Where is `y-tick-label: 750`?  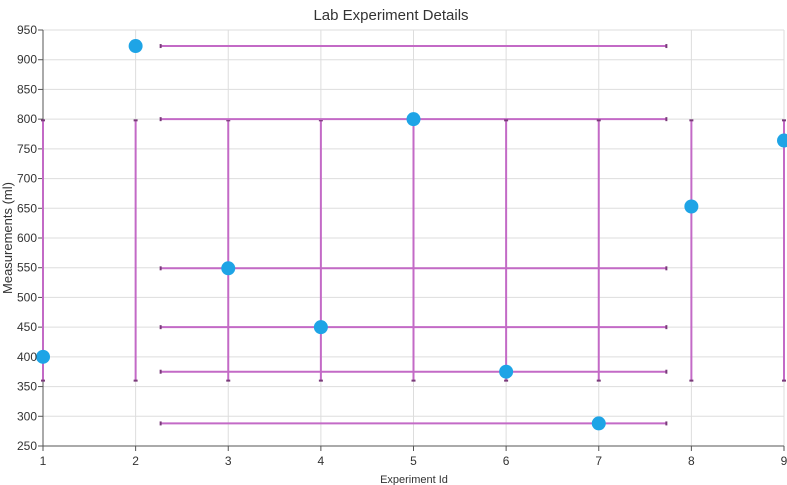
y-tick-label: 750 is located at coordinates (27, 149).